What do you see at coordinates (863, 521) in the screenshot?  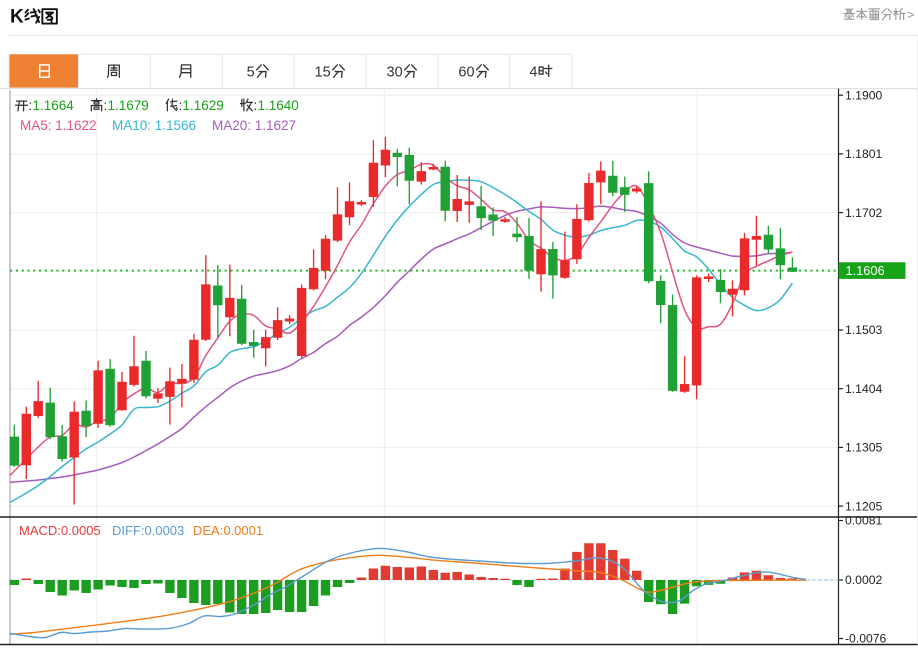 I see `svg-text: 0.0081` at bounding box center [863, 521].